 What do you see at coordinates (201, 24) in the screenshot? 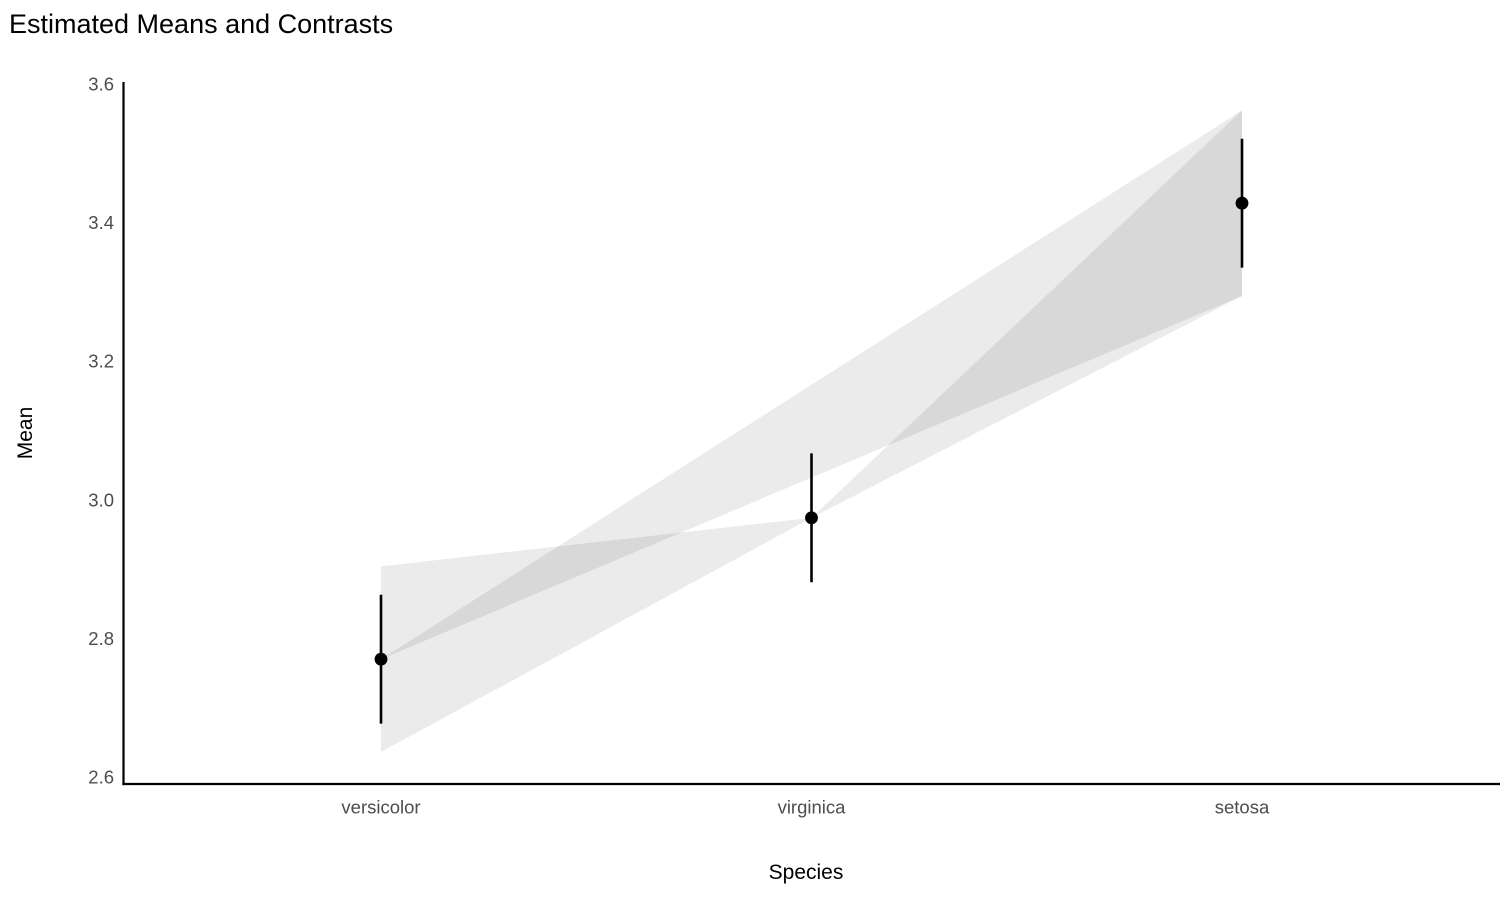
I see `chart-title: Estimated Means and Contrasts` at bounding box center [201, 24].